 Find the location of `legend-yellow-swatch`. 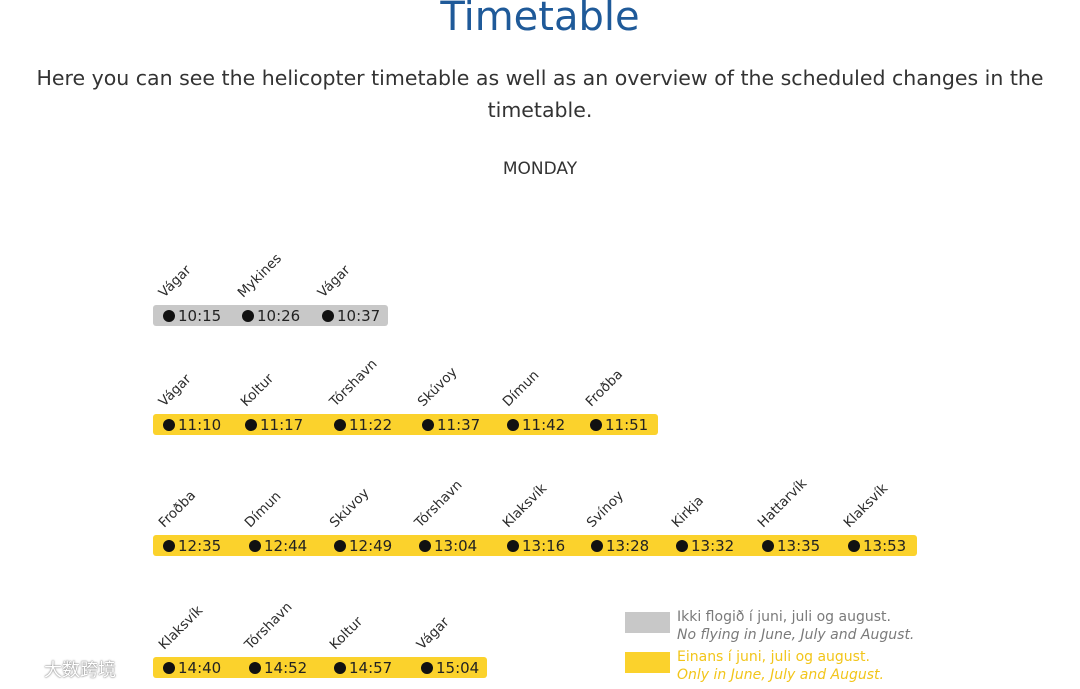

legend-yellow-swatch is located at coordinates (647, 662).